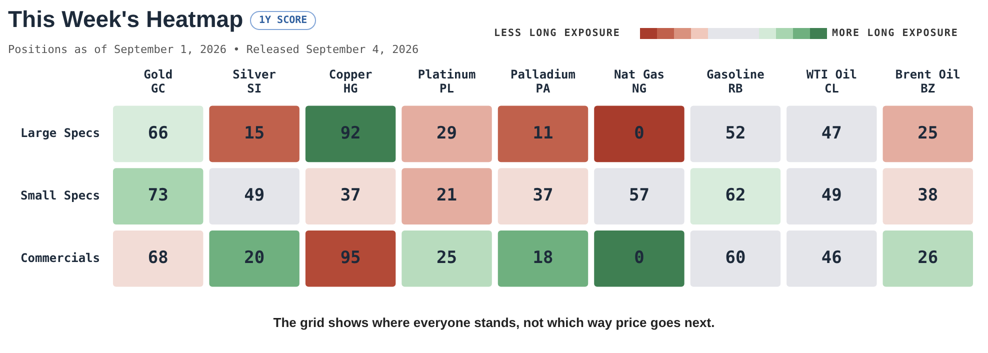 The image size is (988, 353). I want to click on data-label: 21, so click(447, 196).